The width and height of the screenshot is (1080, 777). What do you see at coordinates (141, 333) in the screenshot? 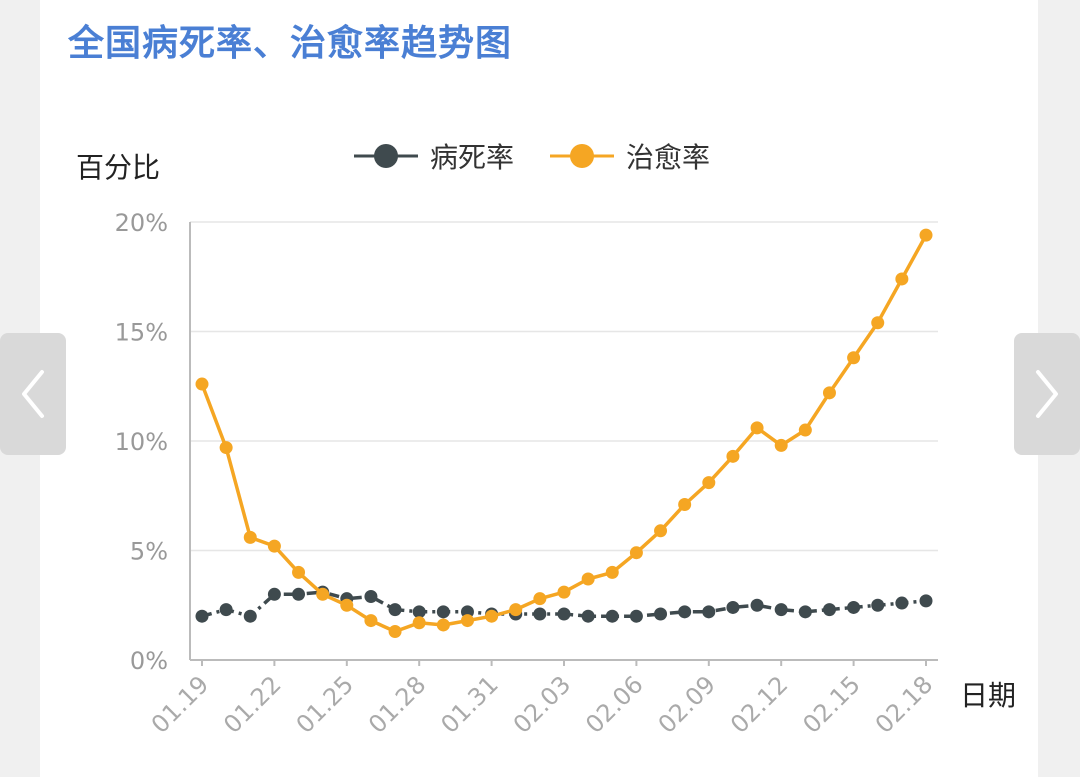
I see `y-tick-label: 15%` at bounding box center [141, 333].